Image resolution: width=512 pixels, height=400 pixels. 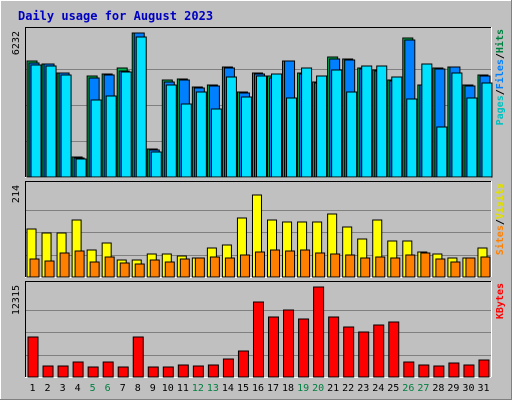 I want to click on x-tick-label: 27, so click(x=423, y=388).